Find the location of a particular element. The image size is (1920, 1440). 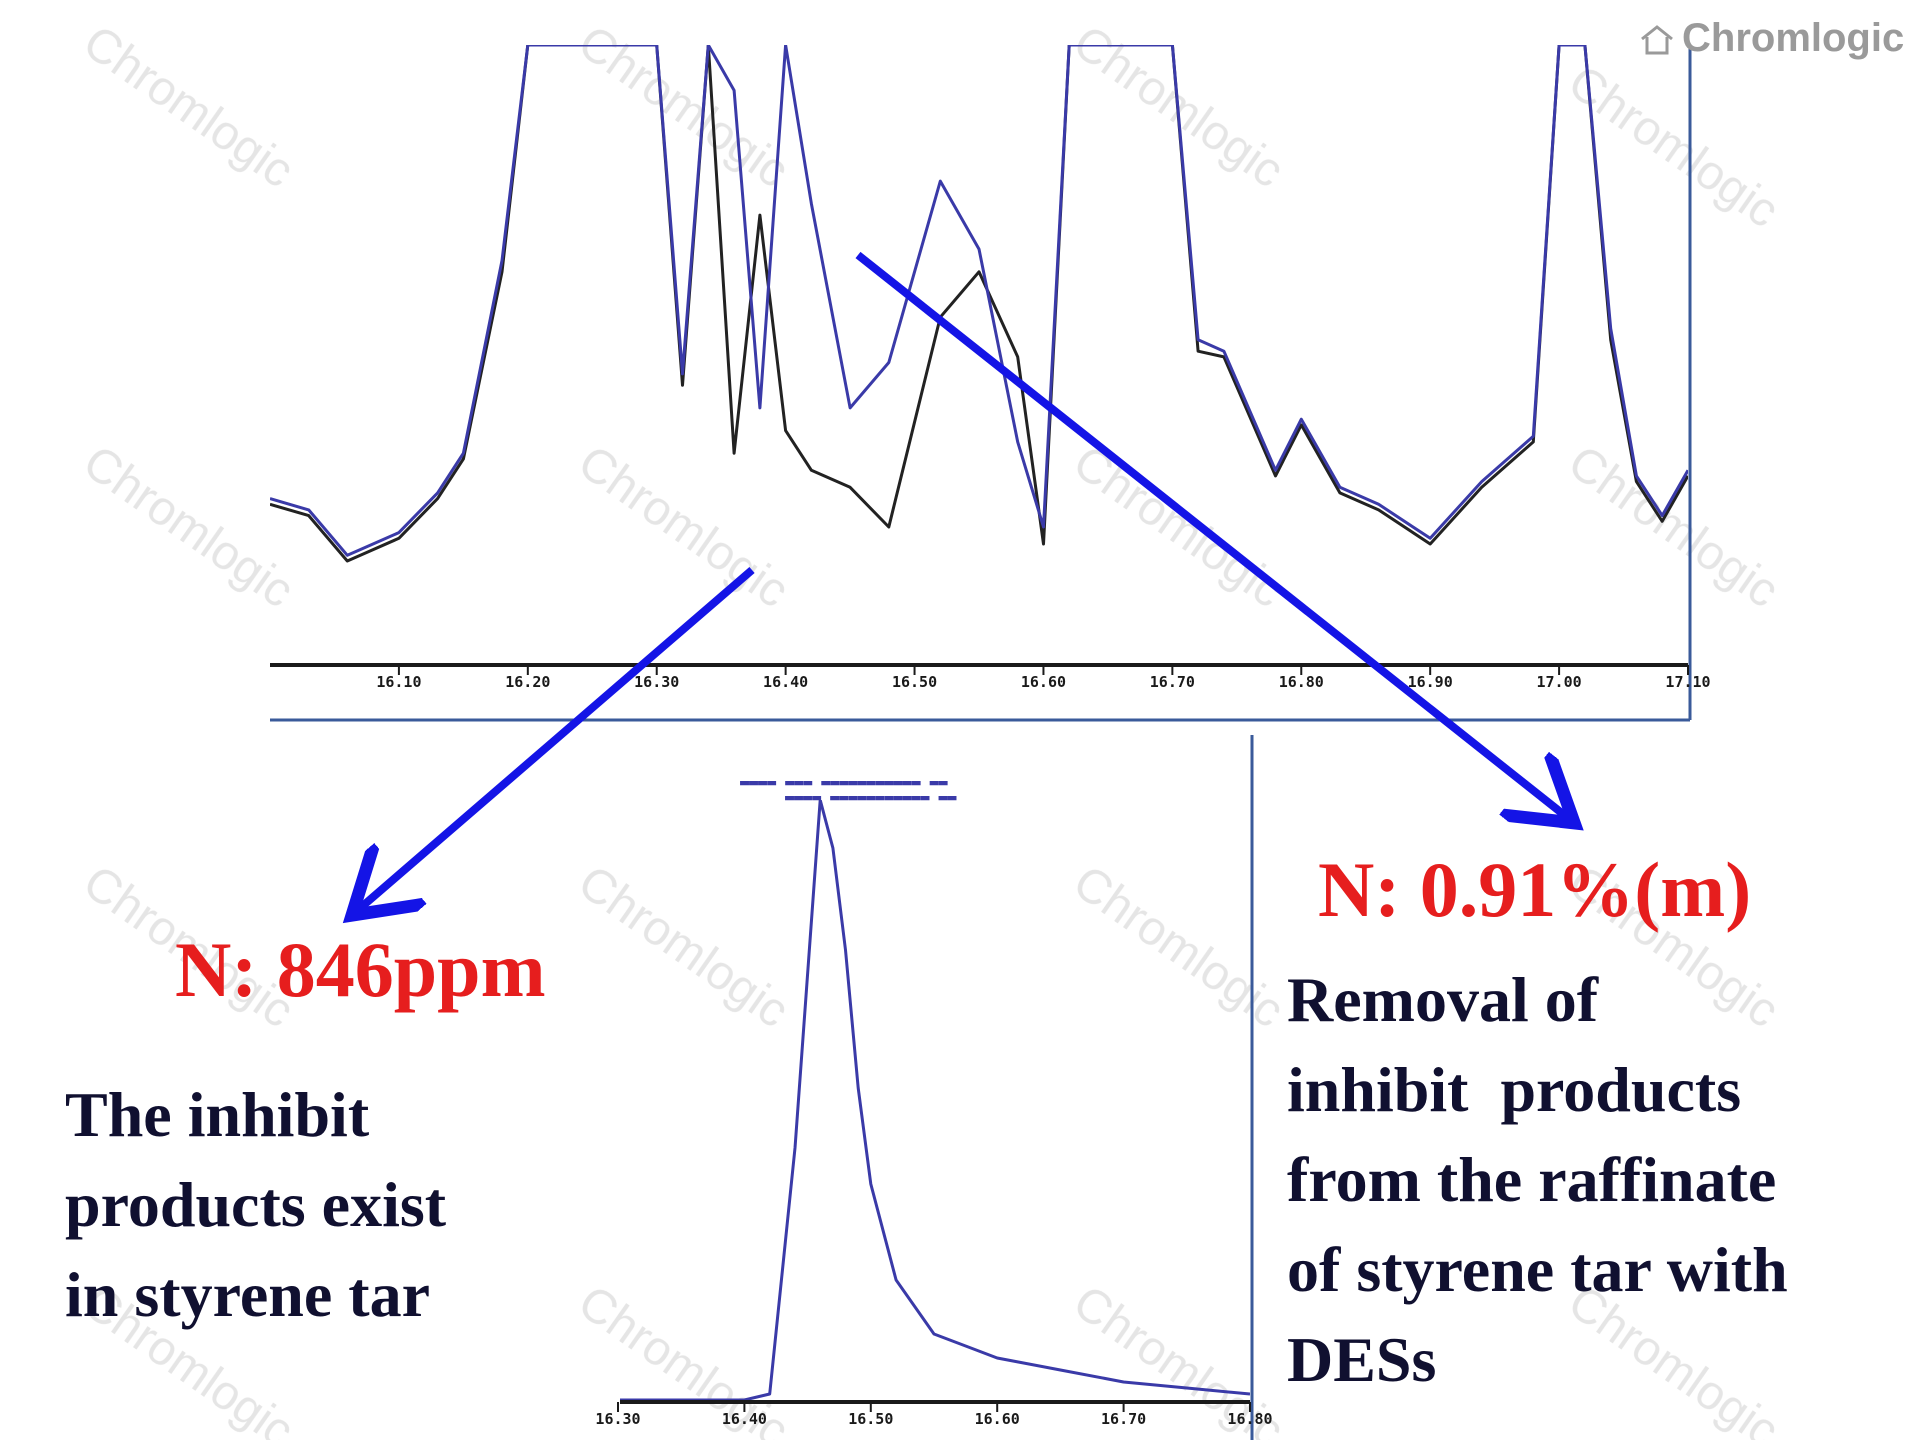

left-description-line: in styrene tar is located at coordinates (247, 1294).